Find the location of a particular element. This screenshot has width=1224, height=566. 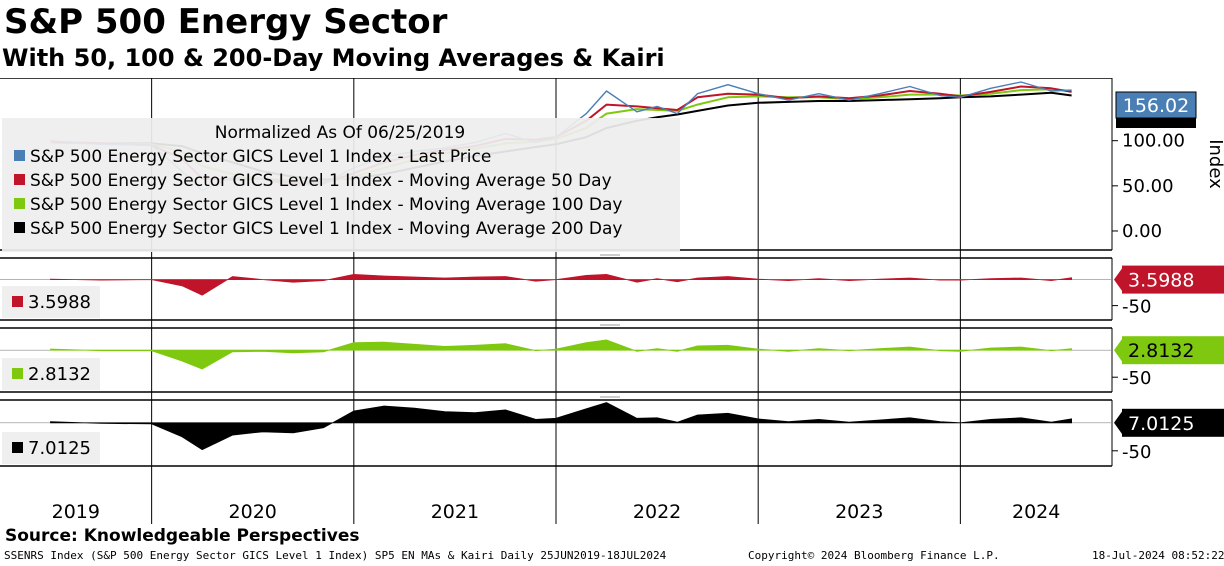

year-label: 2022 is located at coordinates (657, 512).